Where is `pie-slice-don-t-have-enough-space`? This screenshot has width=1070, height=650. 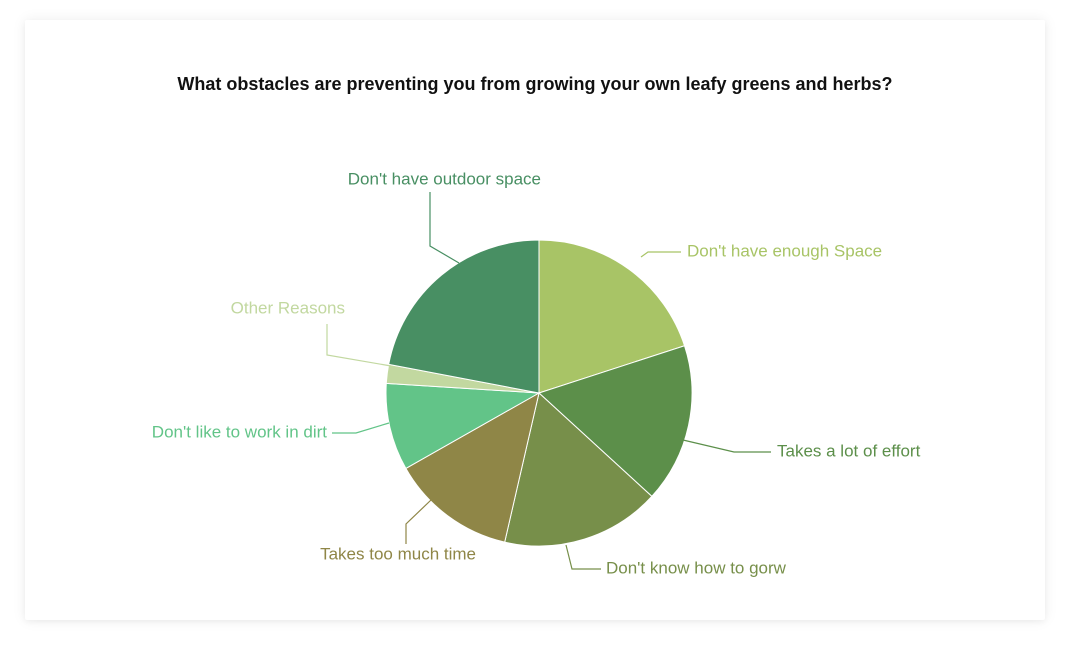
pie-slice-don-t-have-enough-space is located at coordinates (612, 316).